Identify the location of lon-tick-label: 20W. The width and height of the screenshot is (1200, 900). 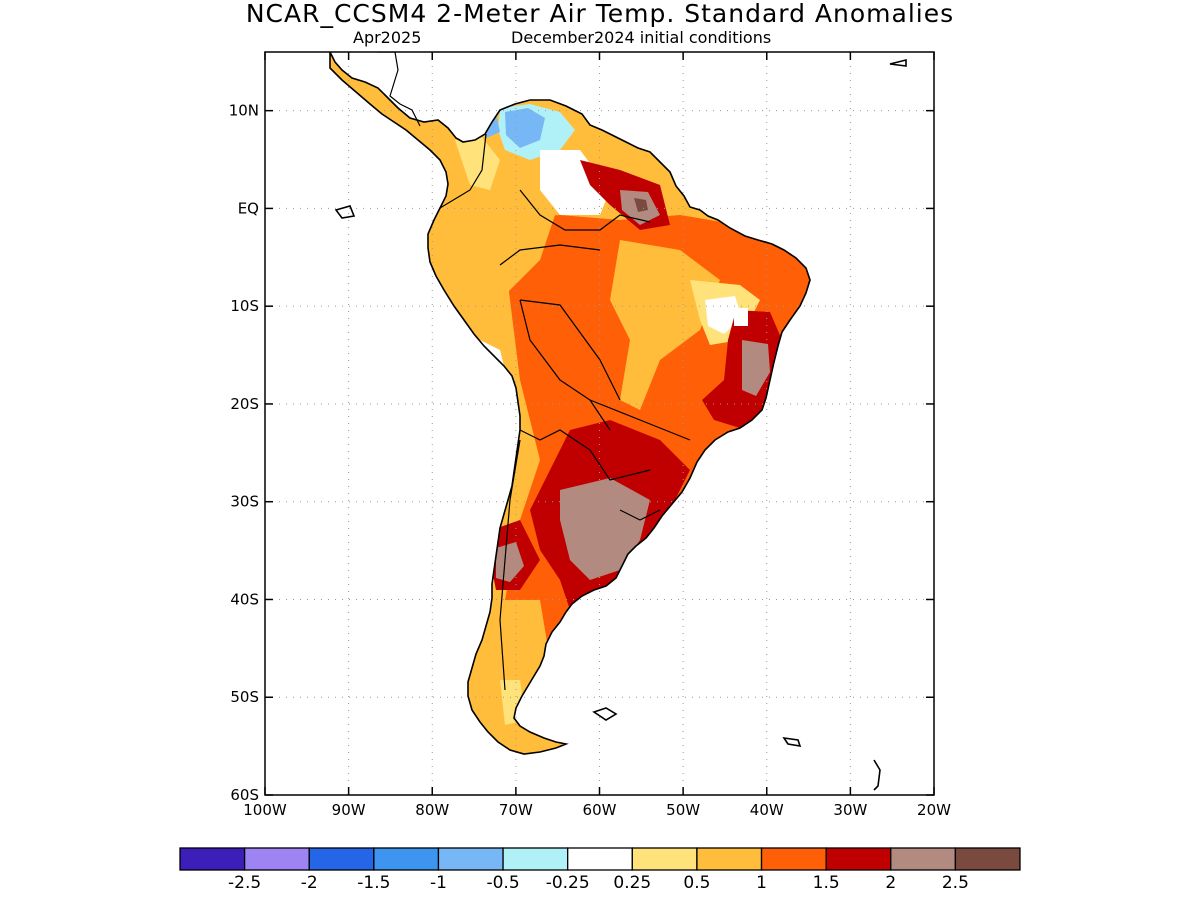
(934, 810).